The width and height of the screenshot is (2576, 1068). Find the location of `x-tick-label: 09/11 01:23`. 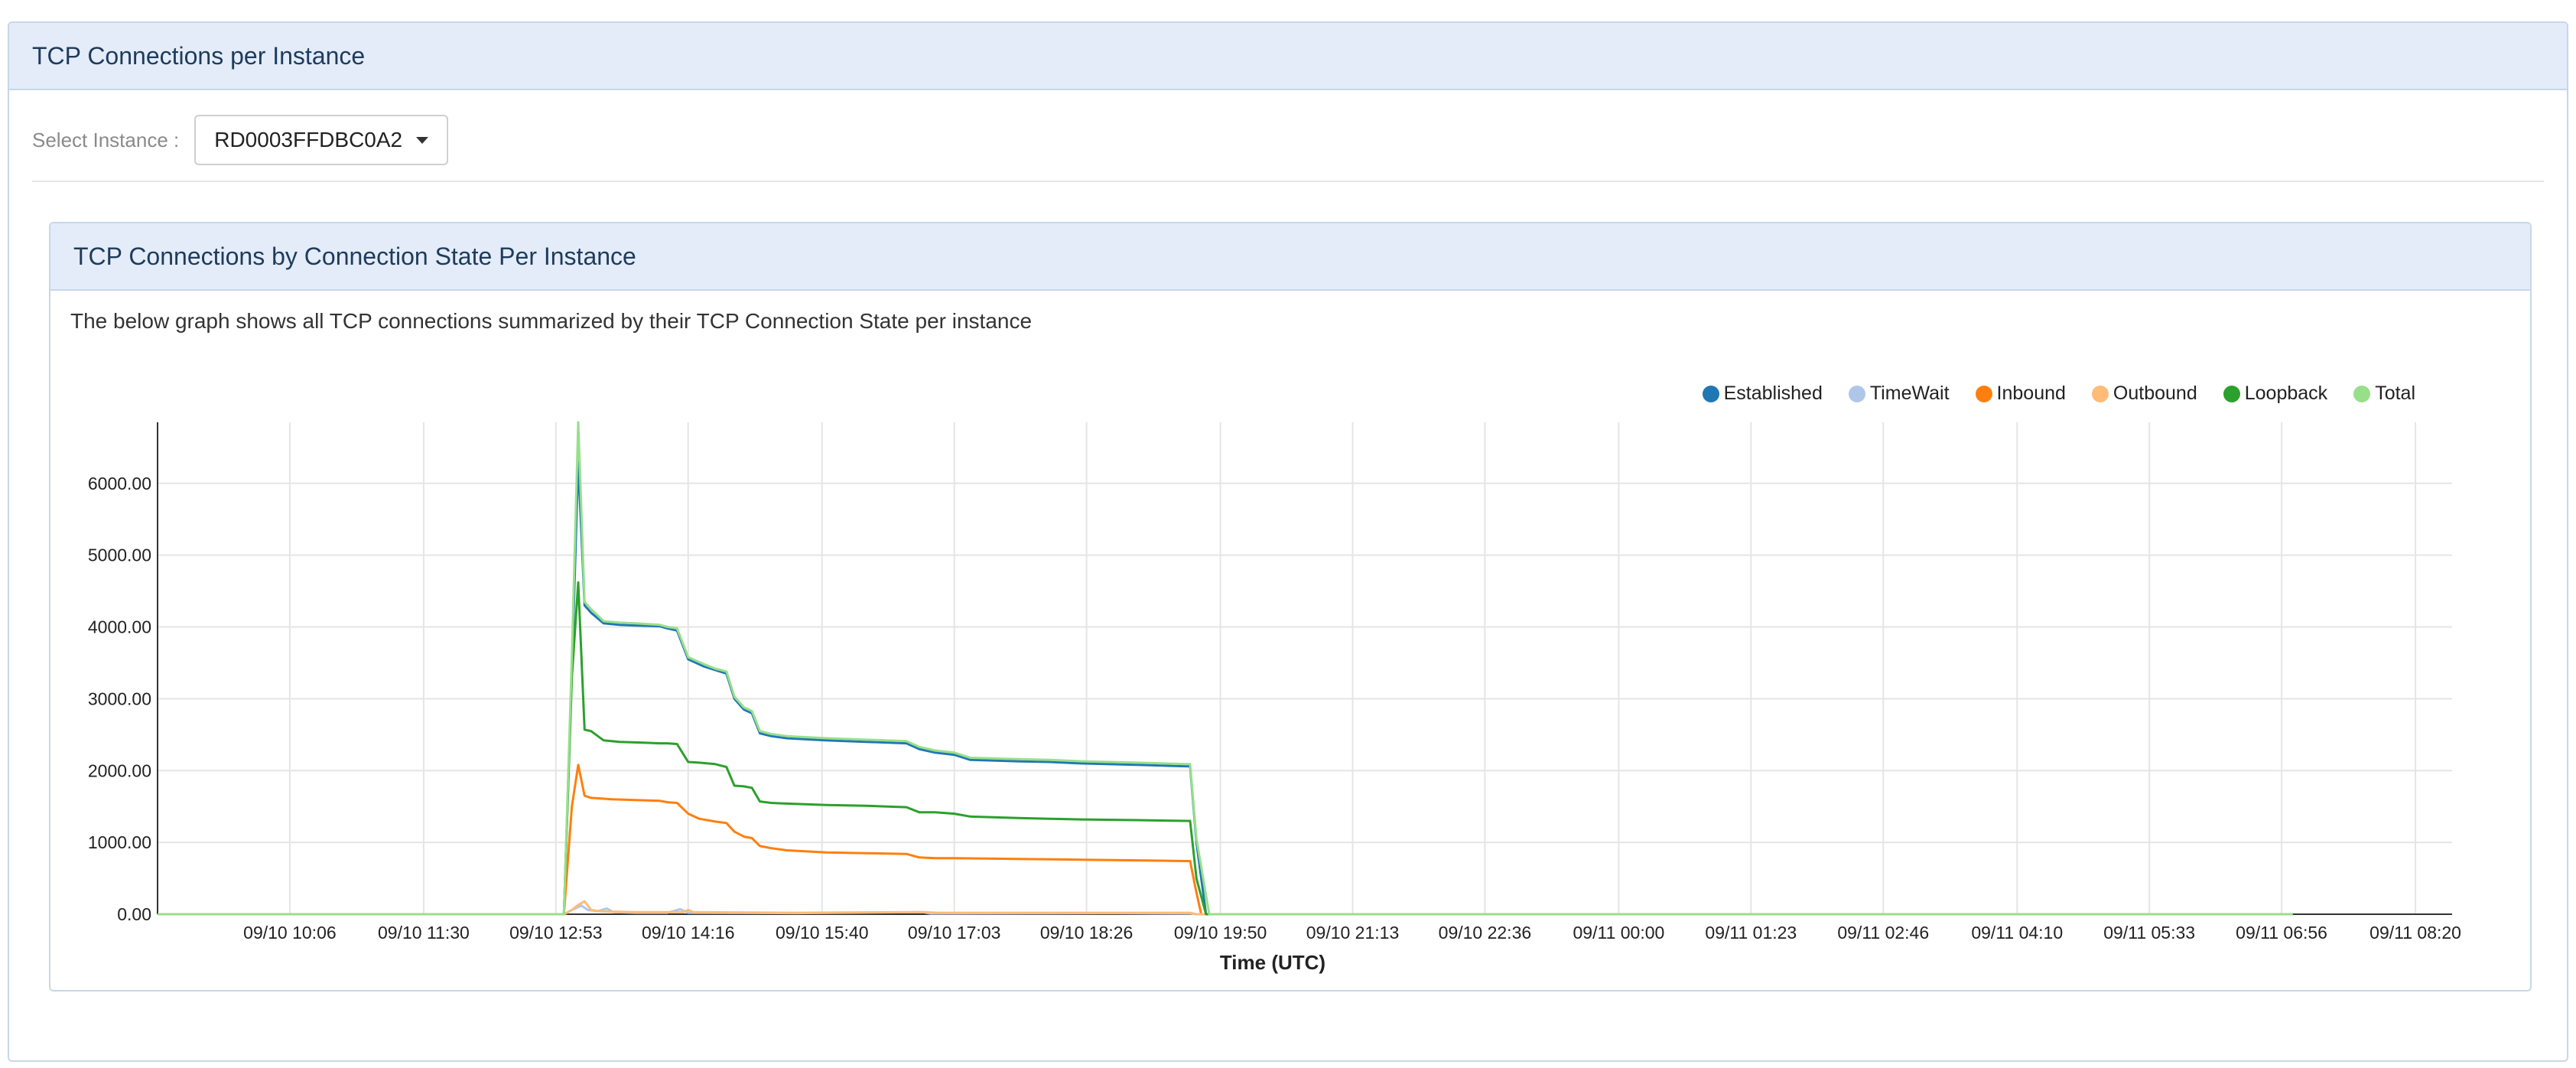

x-tick-label: 09/11 01:23 is located at coordinates (1751, 933).